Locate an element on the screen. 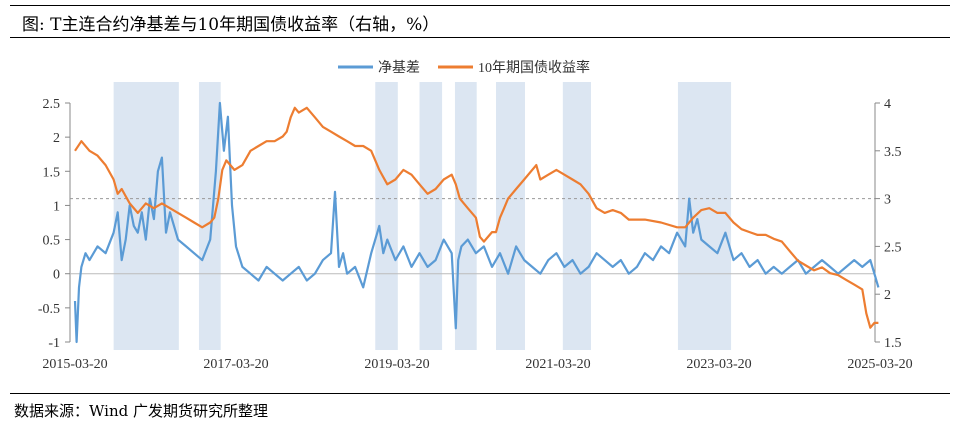 Image resolution: width=958 pixels, height=425 pixels. right-tick-label: 2.5 is located at coordinates (893, 247).